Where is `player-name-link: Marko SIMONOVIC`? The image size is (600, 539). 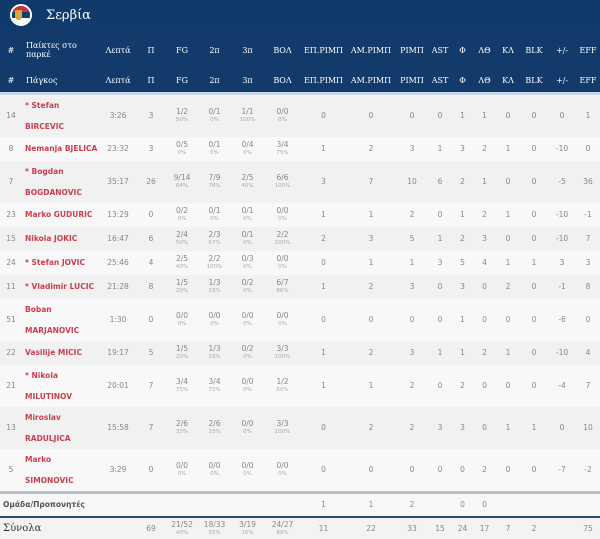
player-name-link: Marko SIMONOVIC is located at coordinates (61, 470).